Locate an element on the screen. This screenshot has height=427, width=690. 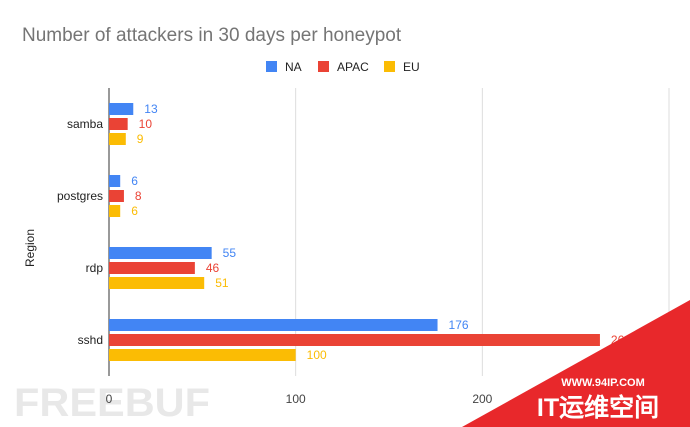
bar-rdp-na is located at coordinates (160, 253).